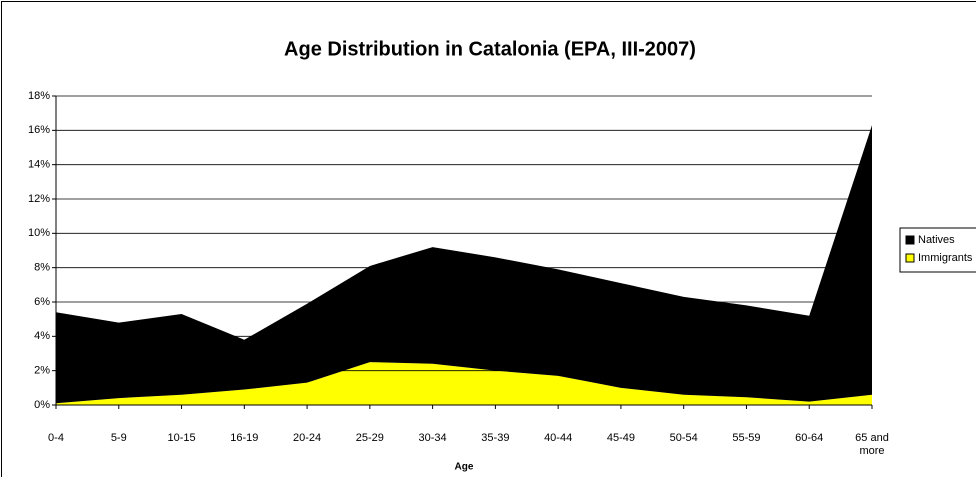 The width and height of the screenshot is (976, 477). I want to click on x-tick-label: 45-49, so click(620, 438).